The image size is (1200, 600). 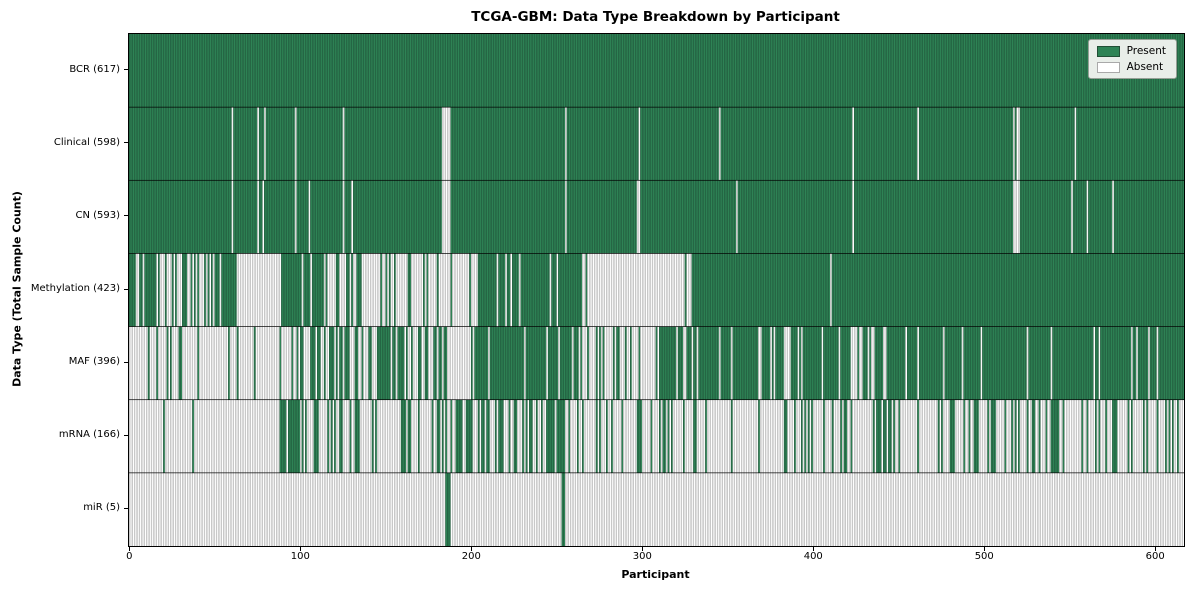 What do you see at coordinates (1132, 59) in the screenshot?
I see `legend: Present Absent` at bounding box center [1132, 59].